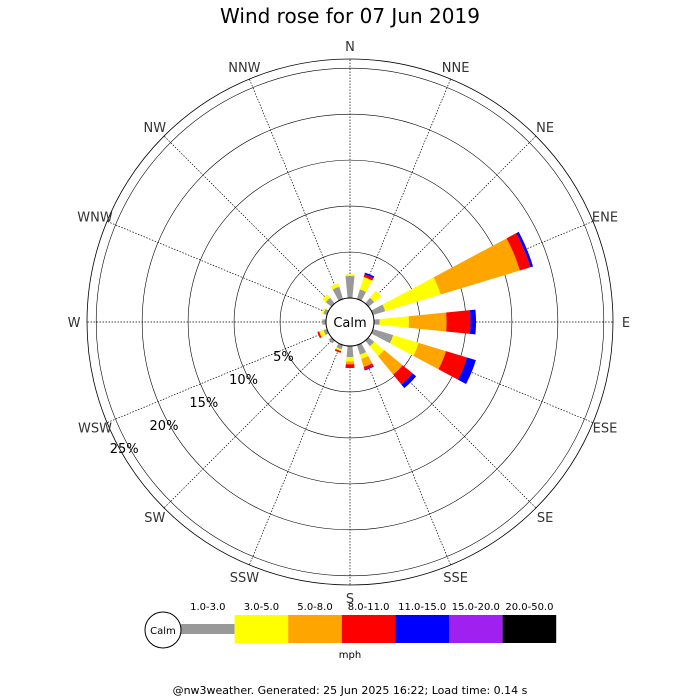 The height and width of the screenshot is (700, 700). I want to click on spoke-ne, so click(451, 220).